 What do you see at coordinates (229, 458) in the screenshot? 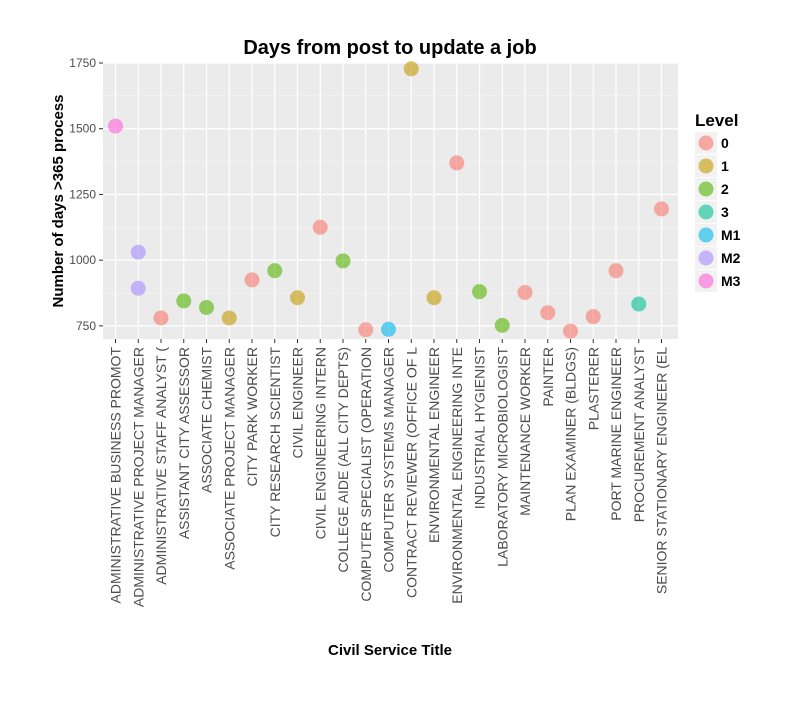
I see `x-tick-label: ASSOCIATE PROJECT MANAGER` at bounding box center [229, 458].